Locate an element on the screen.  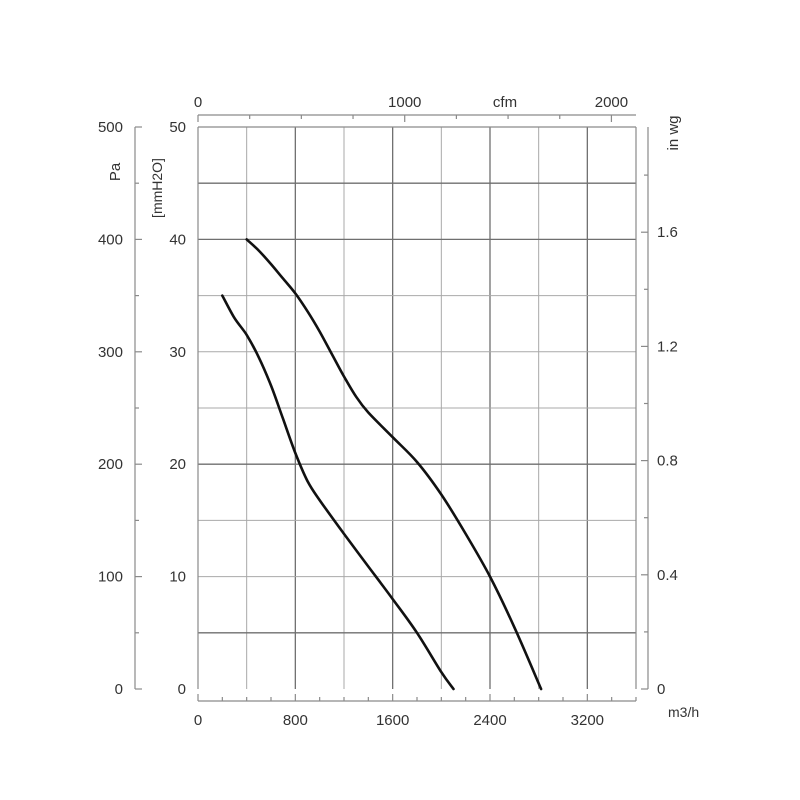
y-tick-label: 30 is located at coordinates (177, 352).